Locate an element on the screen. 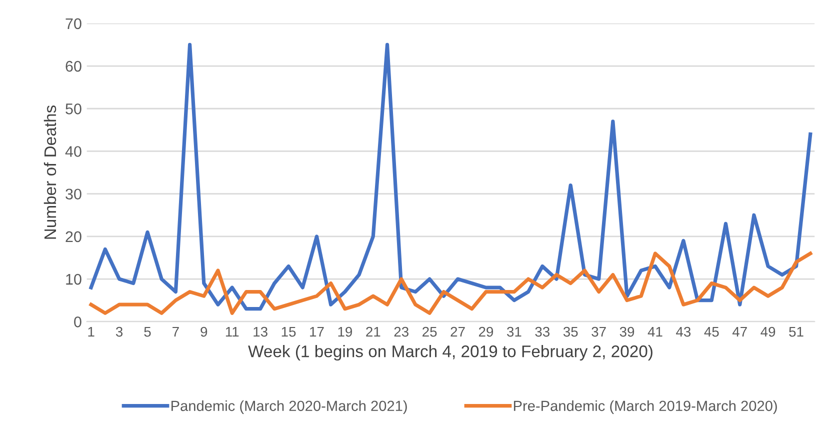 This screenshot has height=426, width=827. x-tick-label: 37 is located at coordinates (599, 331).